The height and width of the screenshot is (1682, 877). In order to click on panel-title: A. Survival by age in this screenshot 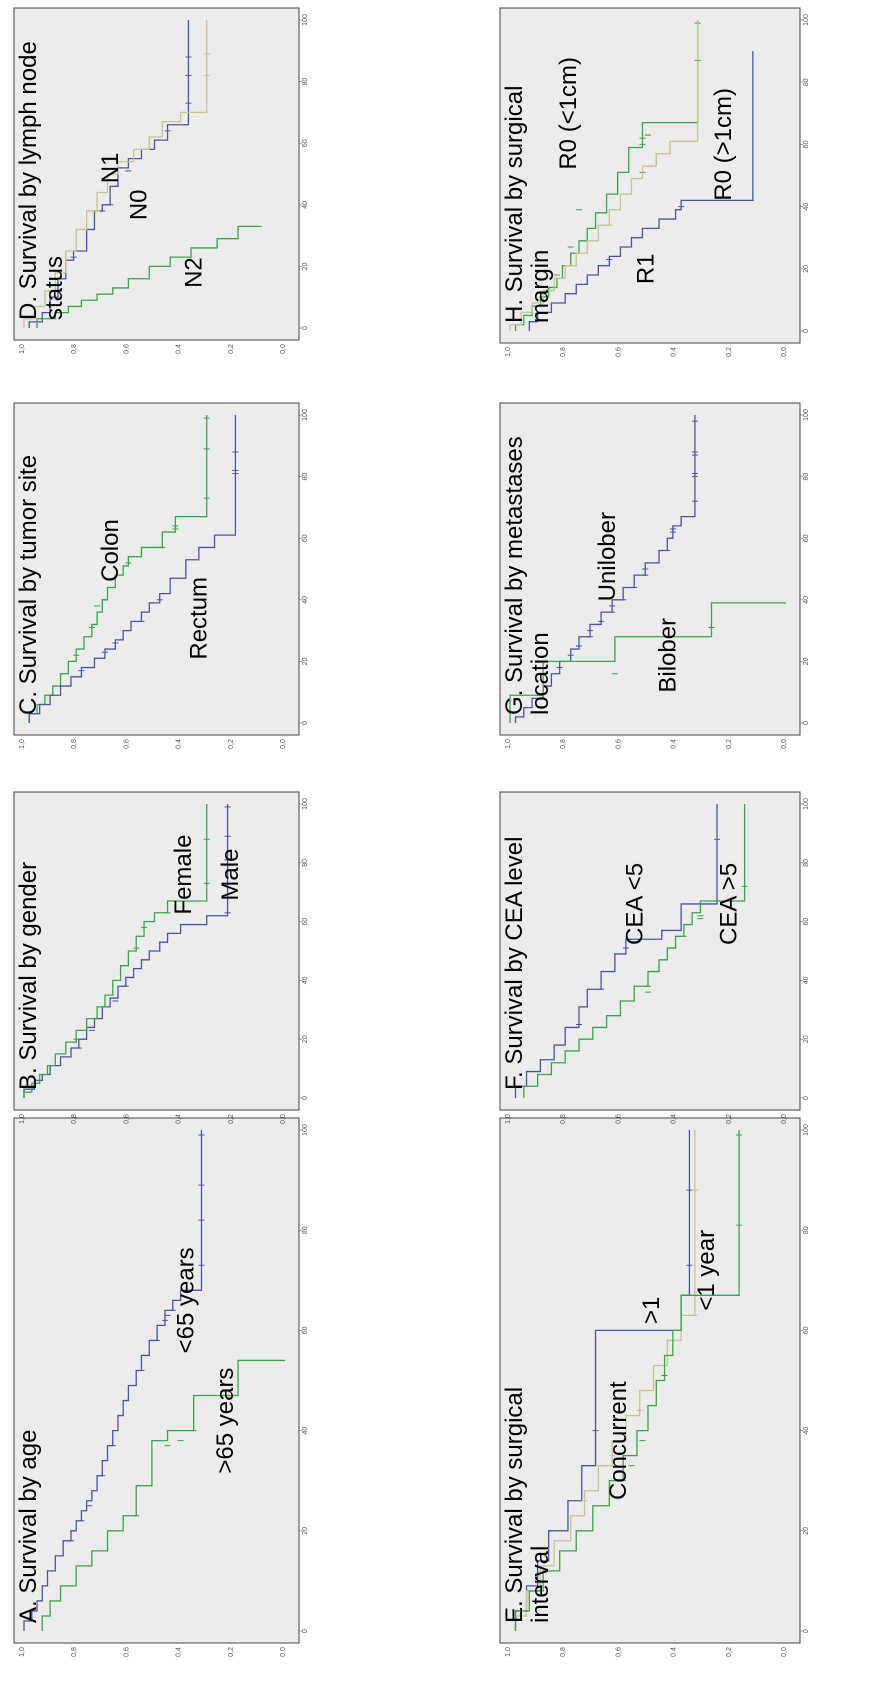, I will do `click(28, 1526)`.